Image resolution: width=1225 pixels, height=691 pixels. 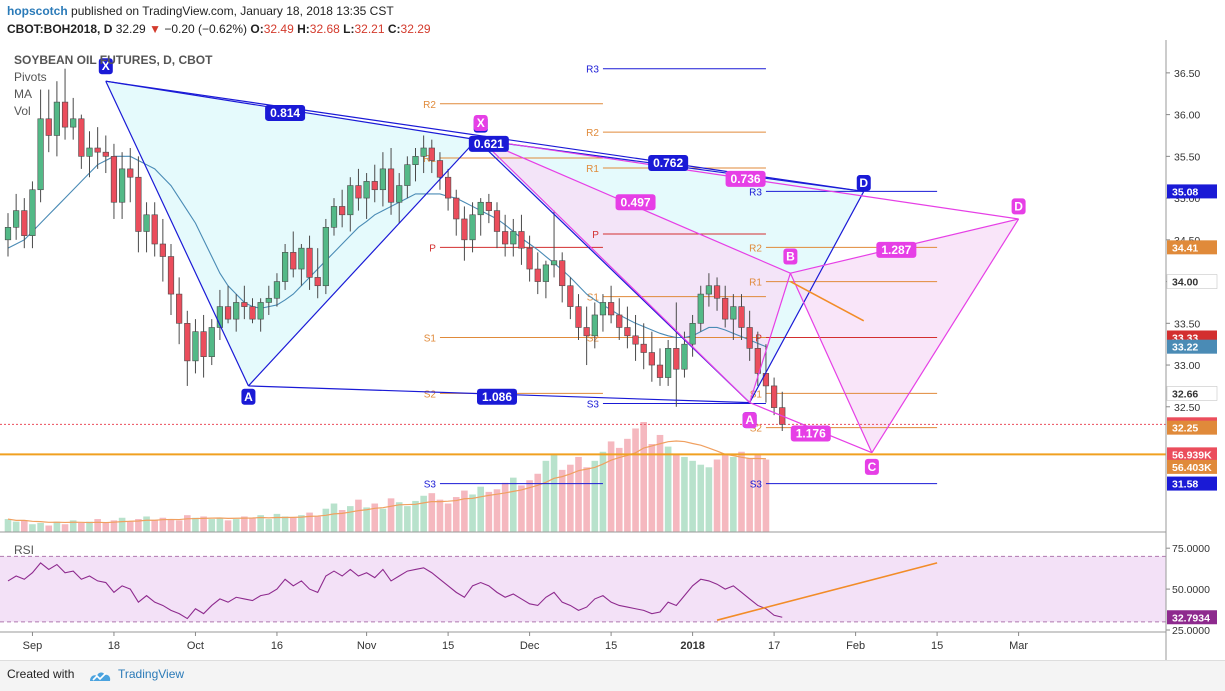 I want to click on magenta-xabcd-point-d-bg, so click(x=1018, y=206).